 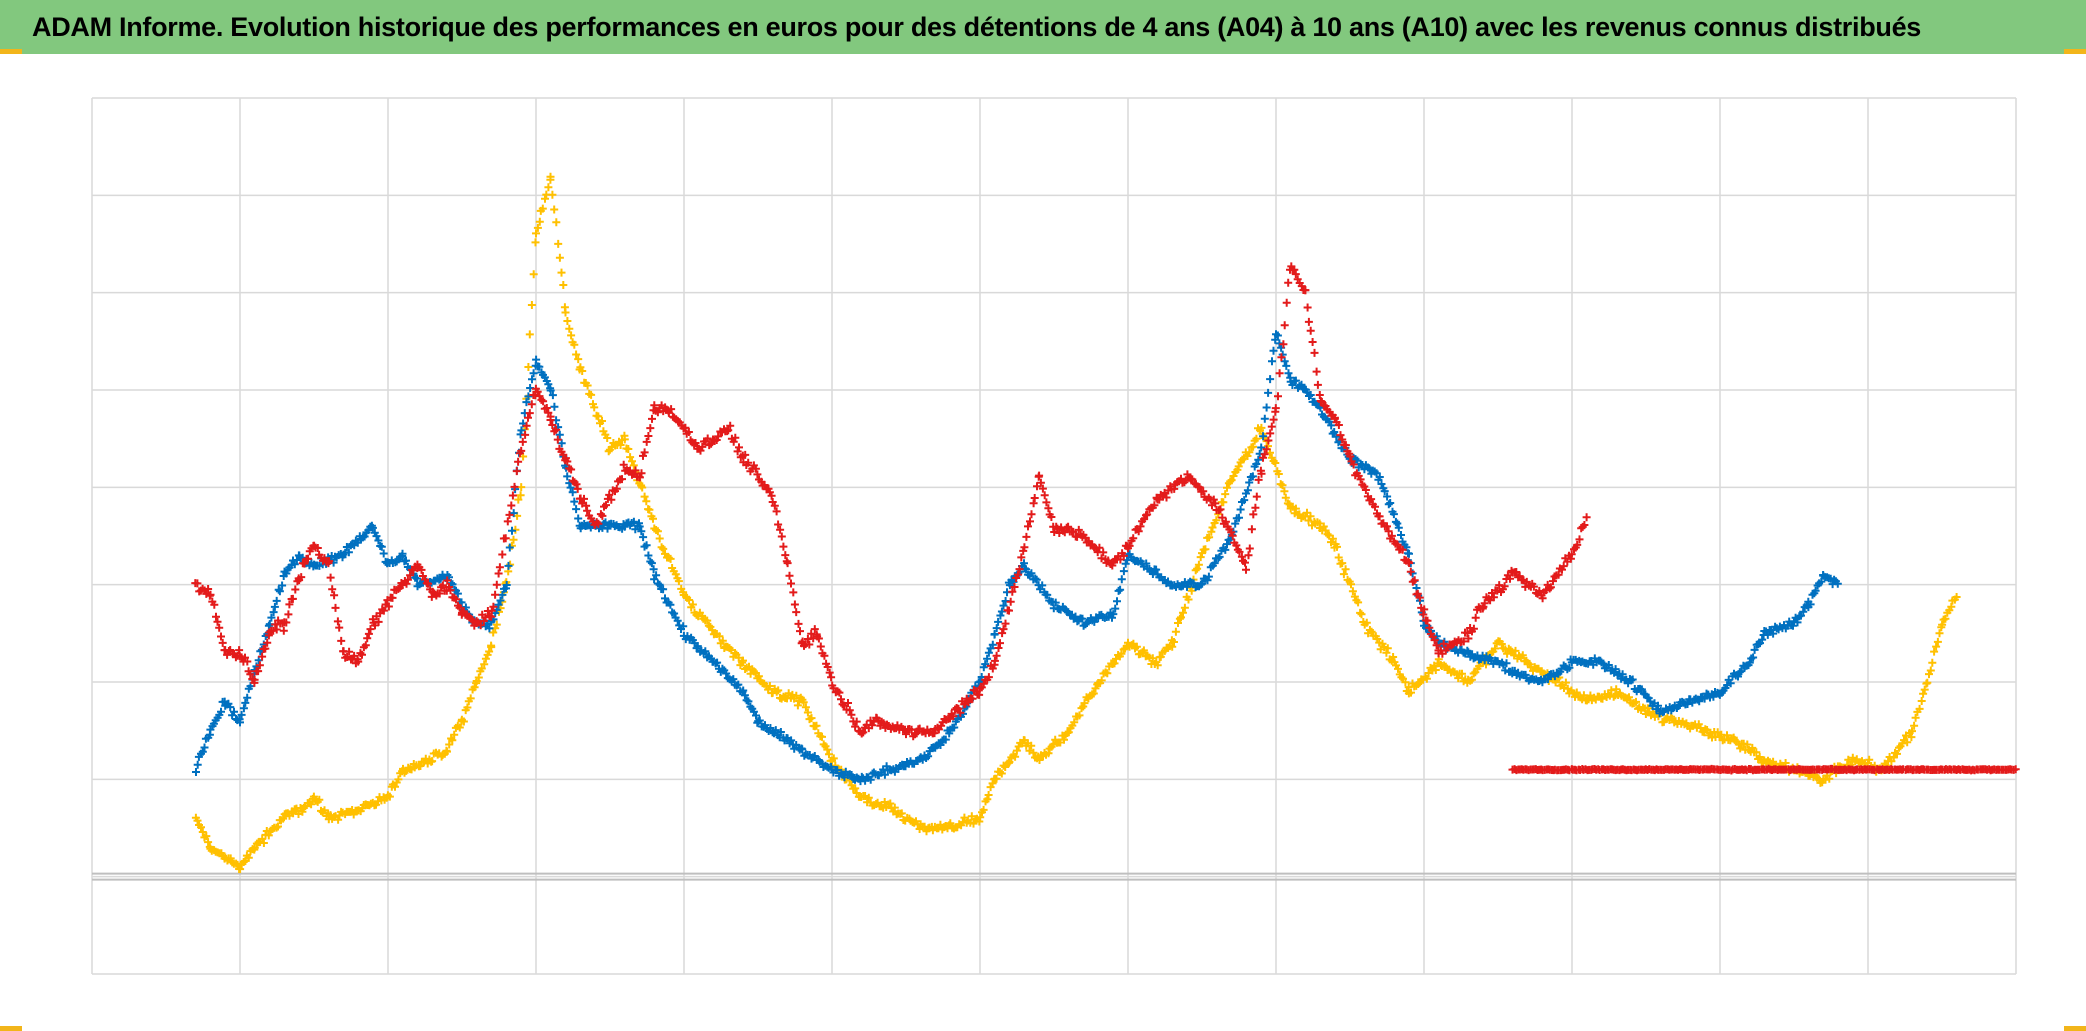 I want to click on corner-accent, so click(x=11, y=1028).